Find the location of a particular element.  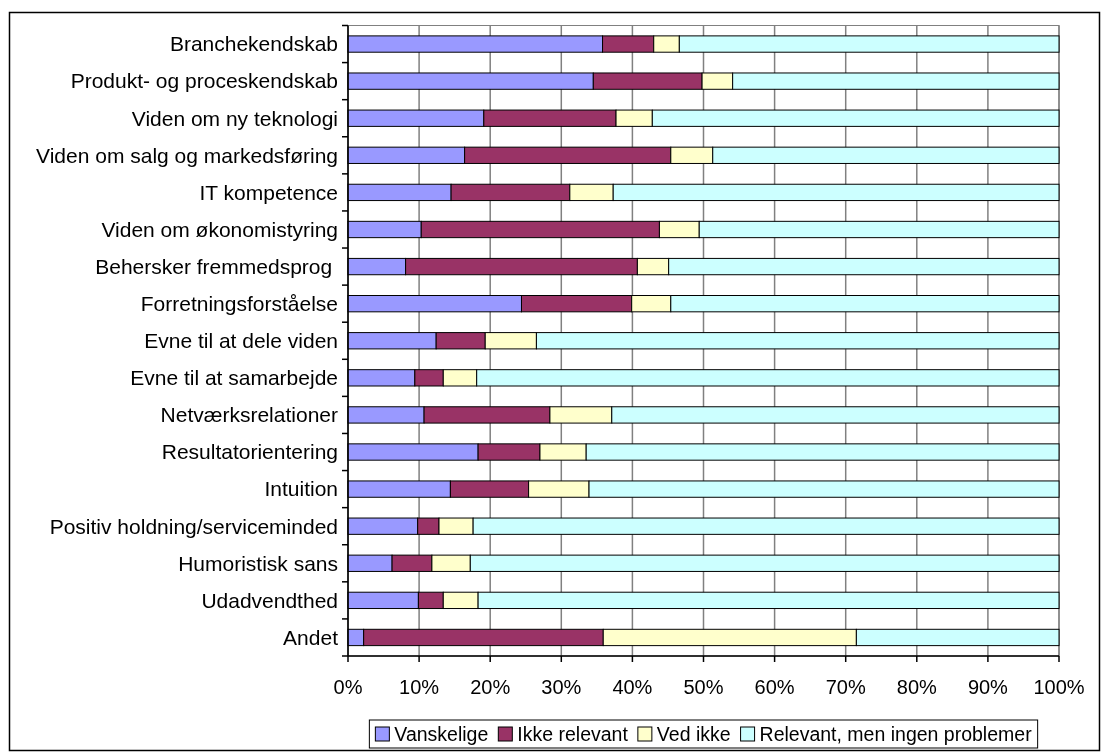

x-tick-label: 20% is located at coordinates (490, 687).